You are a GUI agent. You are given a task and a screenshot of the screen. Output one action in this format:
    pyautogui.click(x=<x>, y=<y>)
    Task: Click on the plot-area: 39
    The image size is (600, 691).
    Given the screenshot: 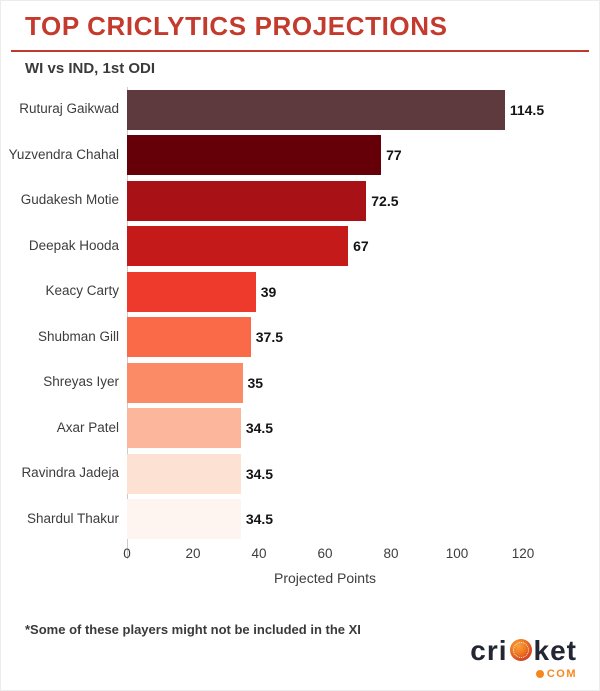 What is the action you would take?
    pyautogui.click(x=325, y=291)
    